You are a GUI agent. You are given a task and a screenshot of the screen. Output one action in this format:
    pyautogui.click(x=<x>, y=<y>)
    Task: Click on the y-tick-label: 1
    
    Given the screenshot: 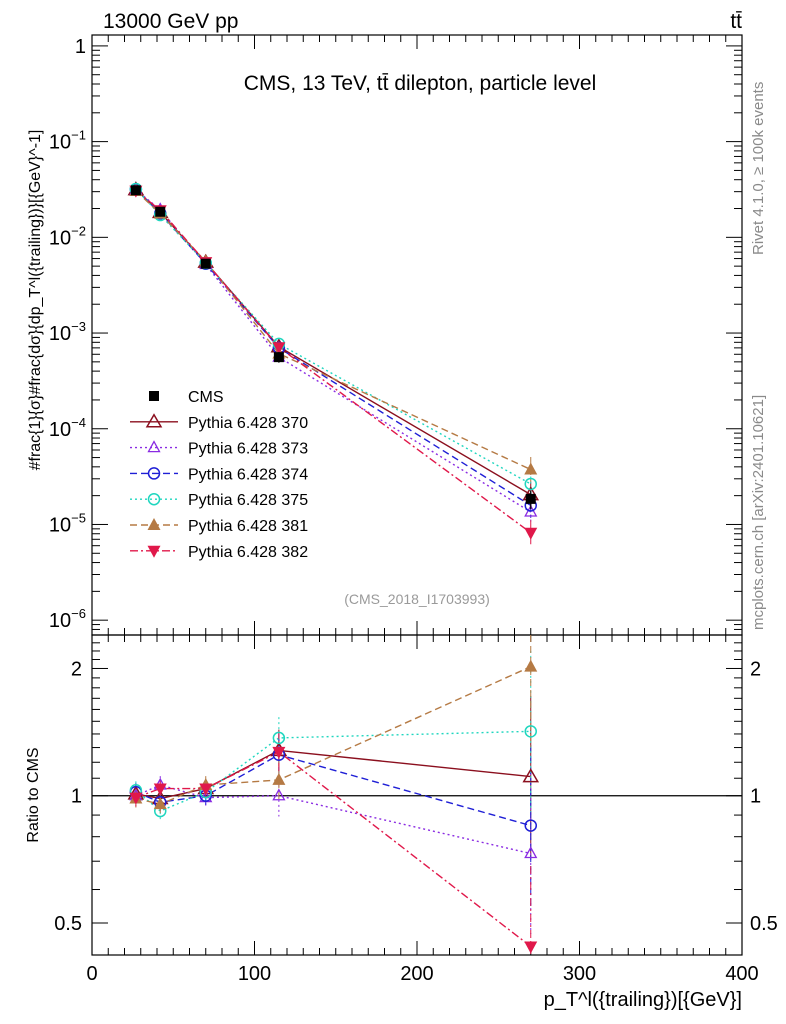 What is the action you would take?
    pyautogui.click(x=80, y=47)
    